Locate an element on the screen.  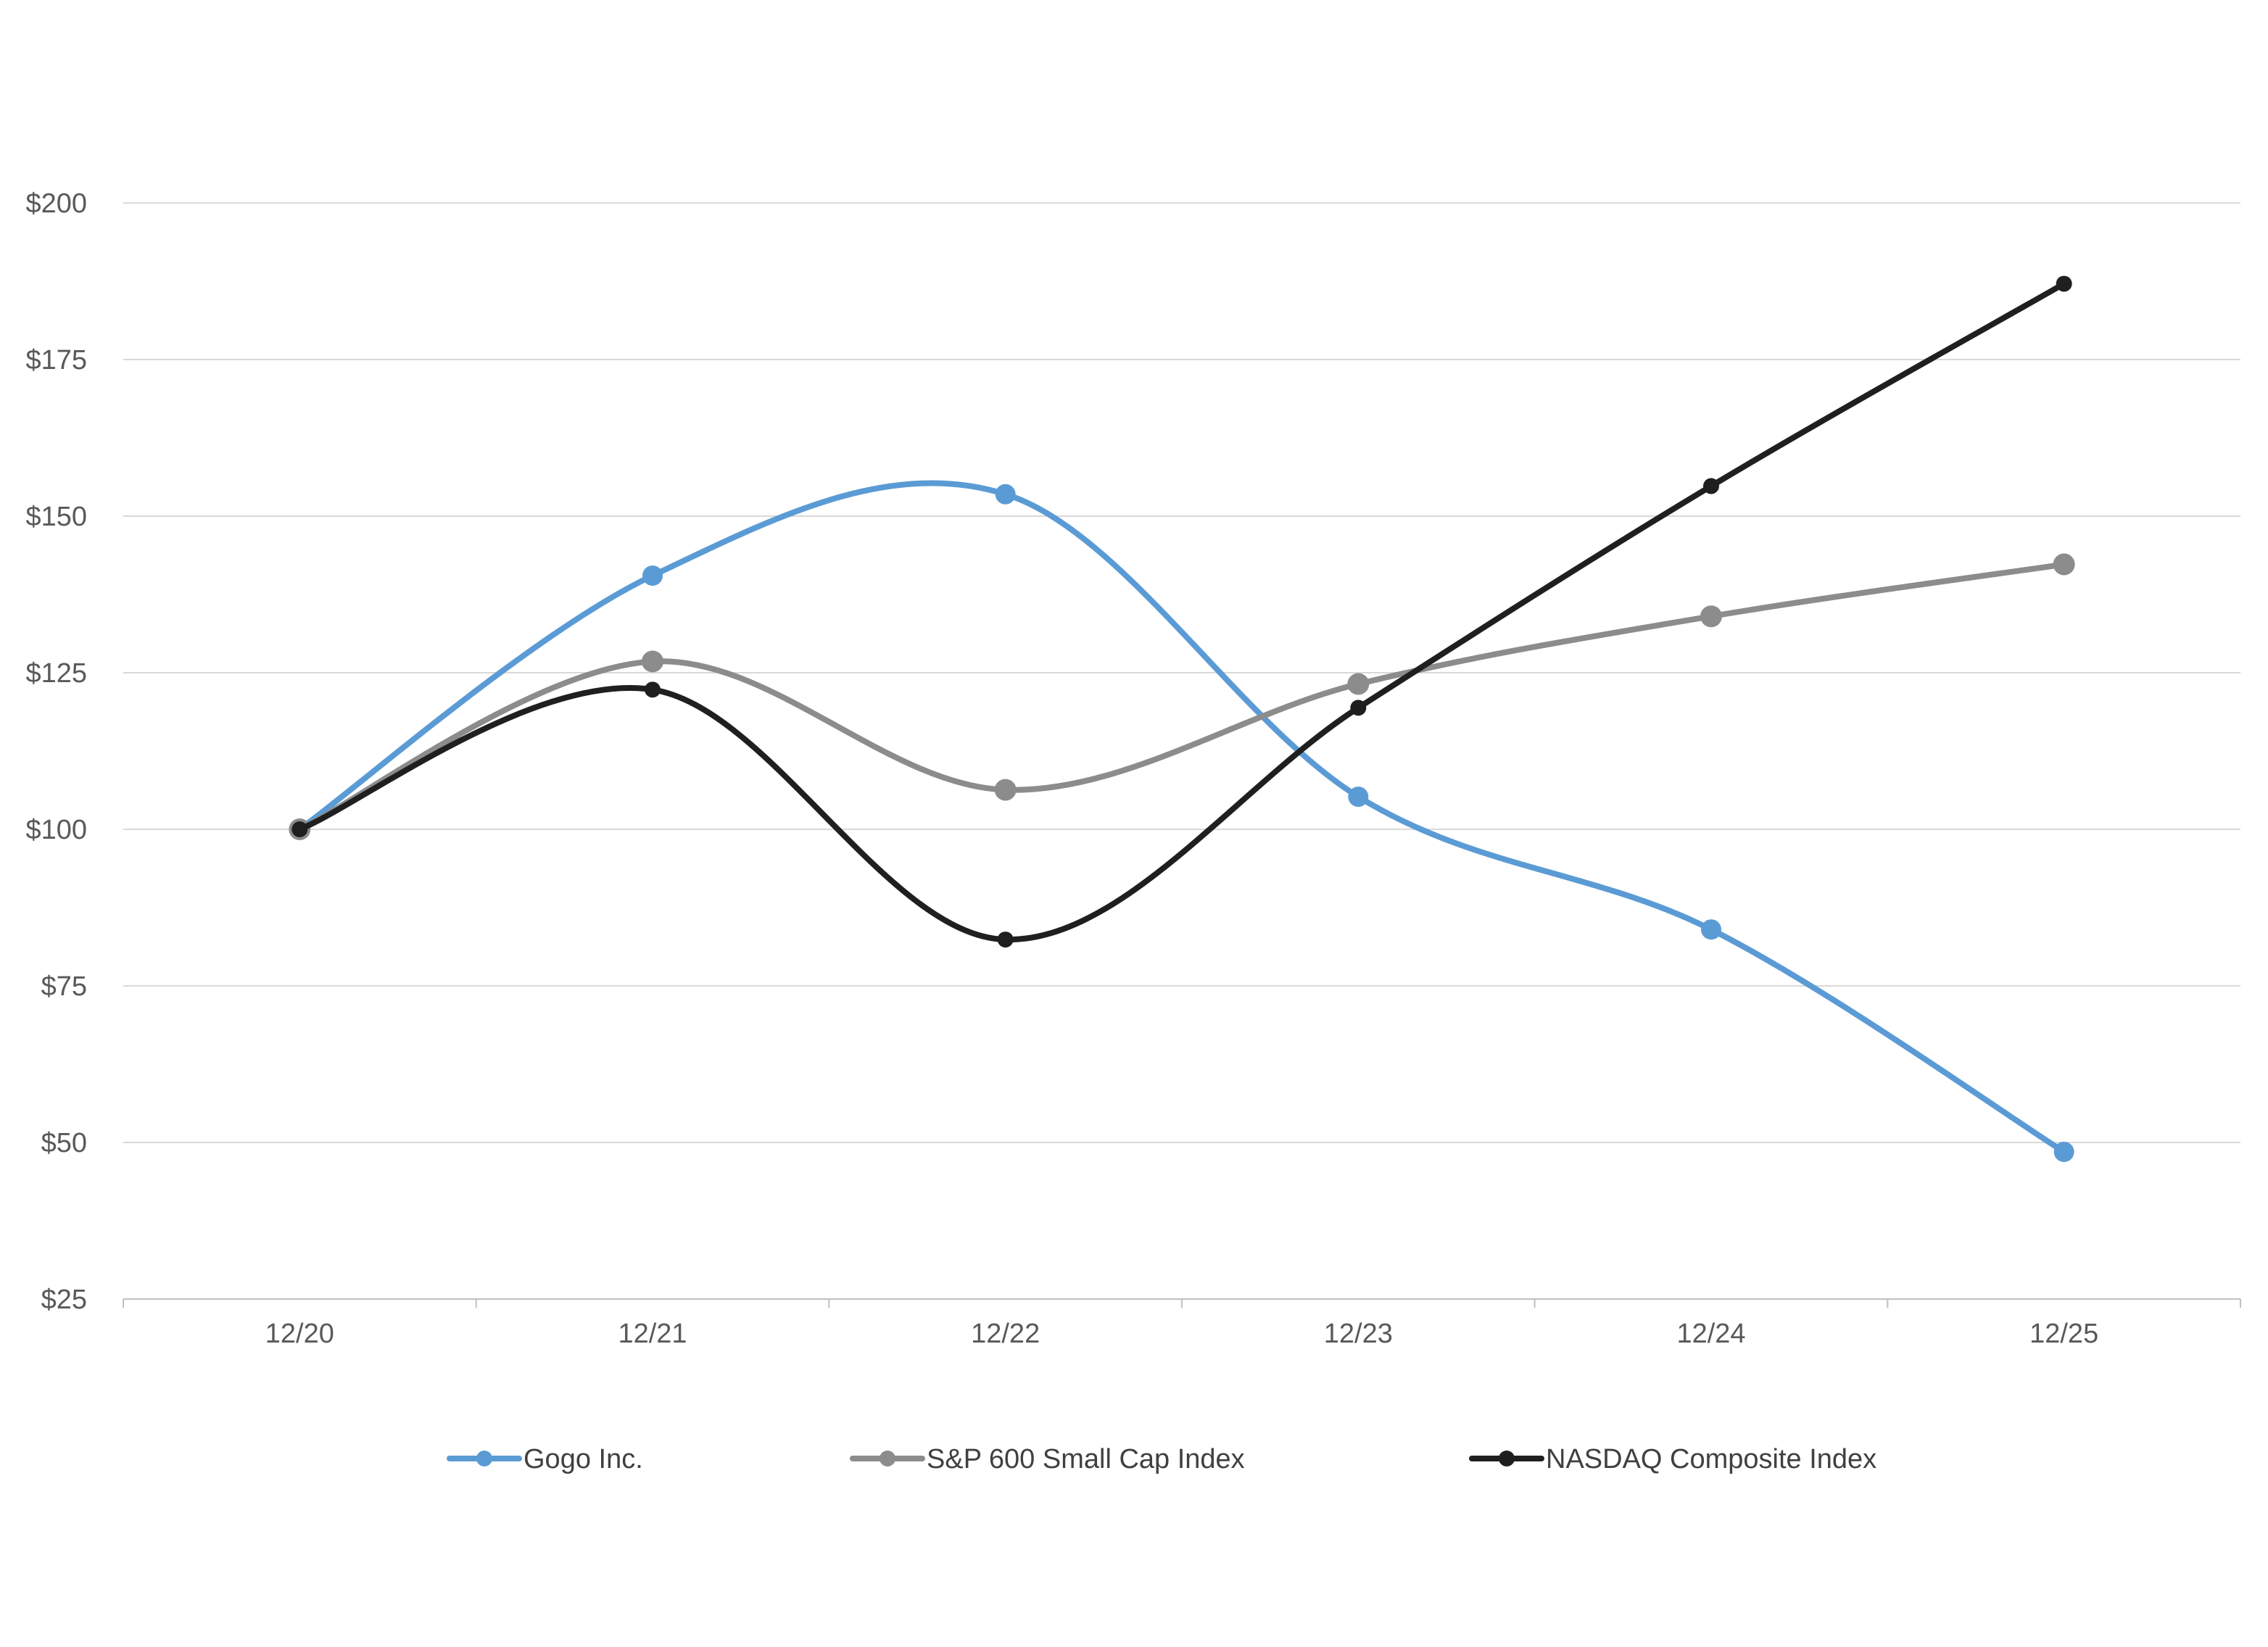
x-tick-label: 12/21 is located at coordinates (652, 1334).